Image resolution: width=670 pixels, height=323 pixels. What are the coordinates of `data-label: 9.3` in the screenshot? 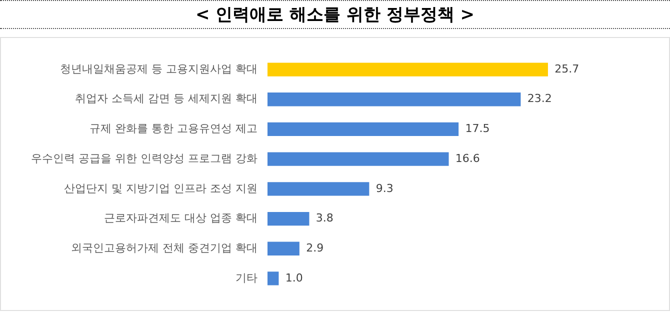 It's located at (385, 188).